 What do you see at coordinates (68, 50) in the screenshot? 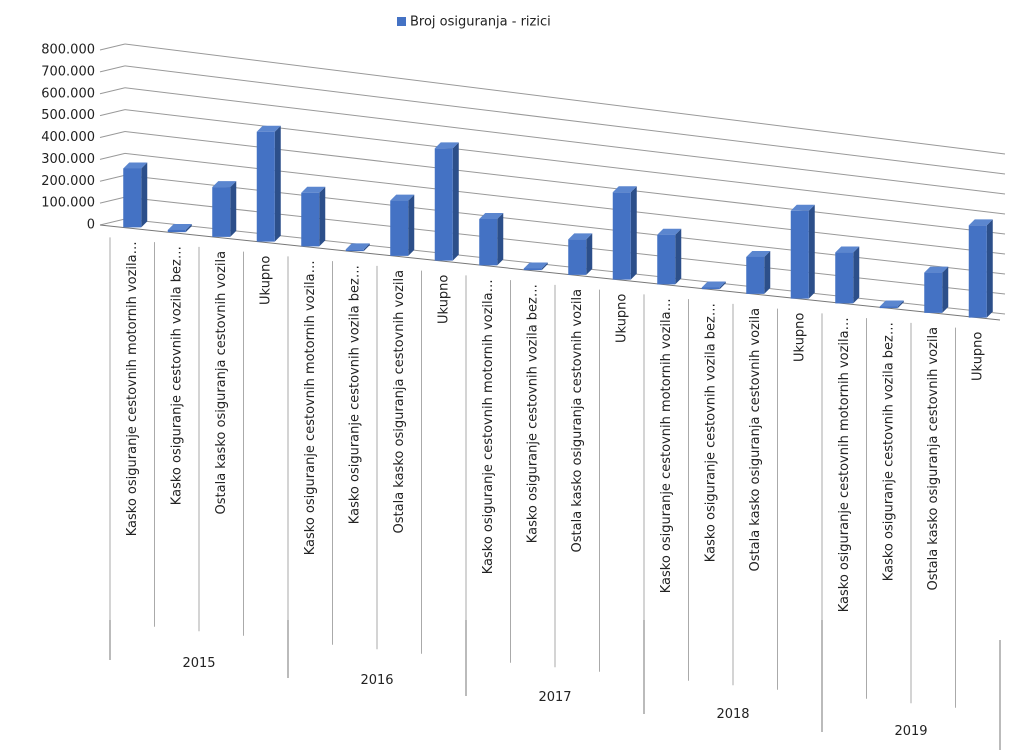
I see `y-tick-label: 800.000` at bounding box center [68, 50].